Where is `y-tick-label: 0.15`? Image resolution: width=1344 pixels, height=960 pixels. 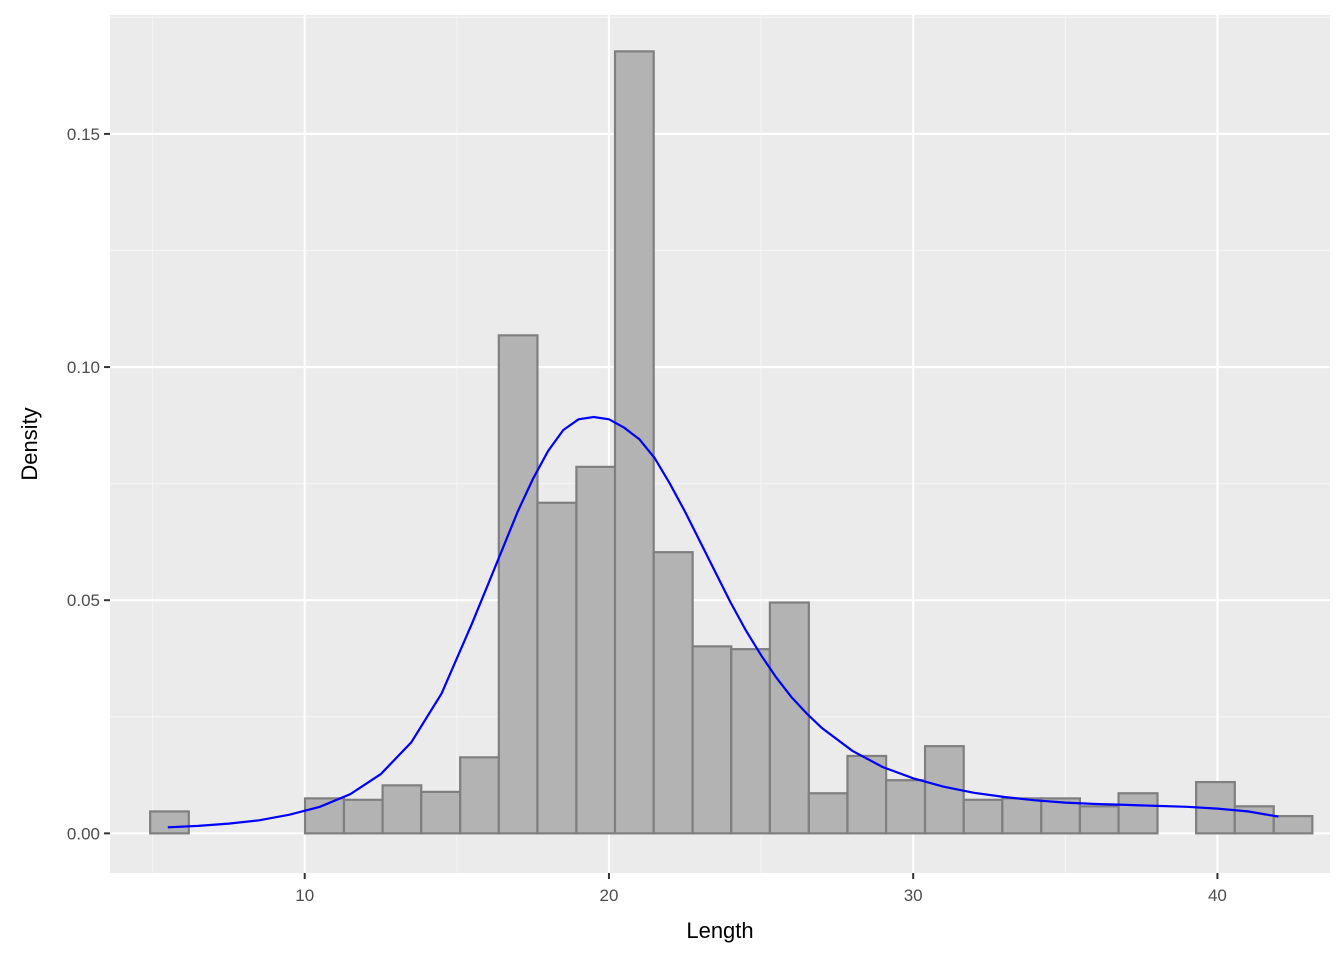 y-tick-label: 0.15 is located at coordinates (83, 134).